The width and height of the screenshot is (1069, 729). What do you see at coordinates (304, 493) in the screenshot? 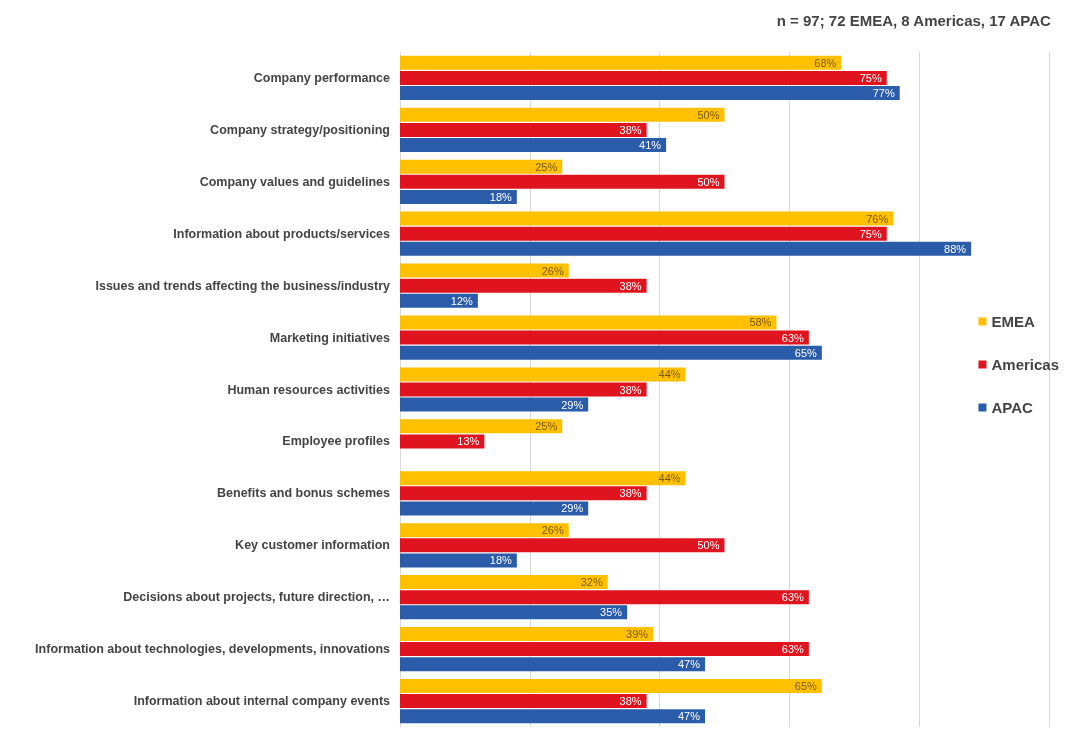
I see `y-tick-label: Benefits and bonus schemes` at bounding box center [304, 493].